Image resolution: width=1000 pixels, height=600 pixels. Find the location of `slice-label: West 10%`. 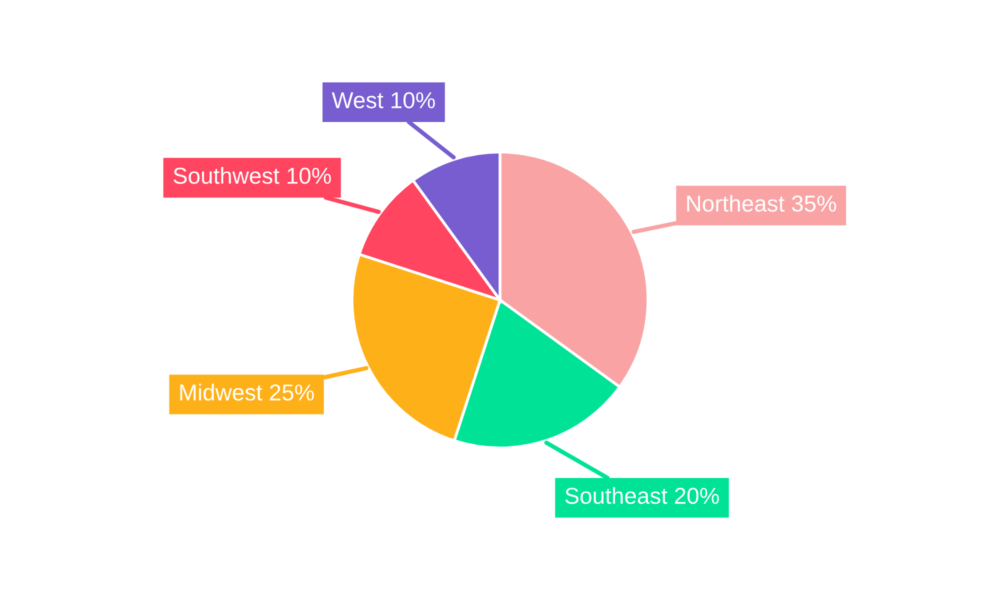

slice-label: West 10% is located at coordinates (383, 100).